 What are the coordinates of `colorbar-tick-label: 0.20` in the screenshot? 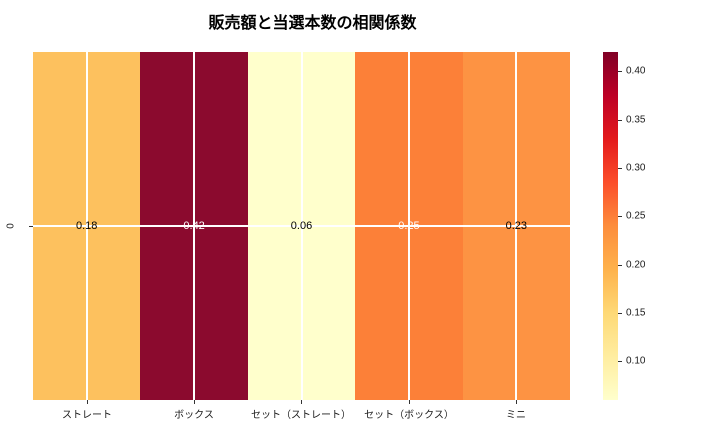 It's located at (636, 265).